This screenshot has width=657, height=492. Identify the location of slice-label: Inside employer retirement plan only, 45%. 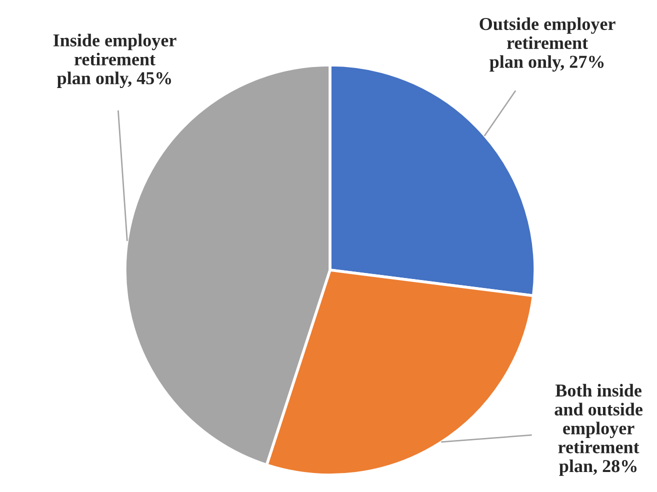
(114, 61).